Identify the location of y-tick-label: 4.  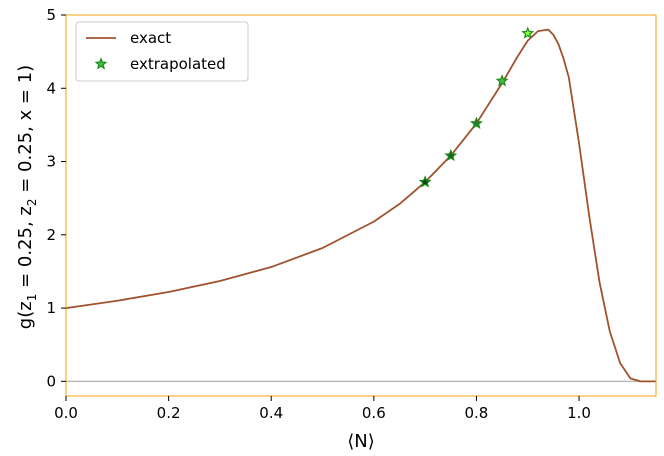
(51, 88).